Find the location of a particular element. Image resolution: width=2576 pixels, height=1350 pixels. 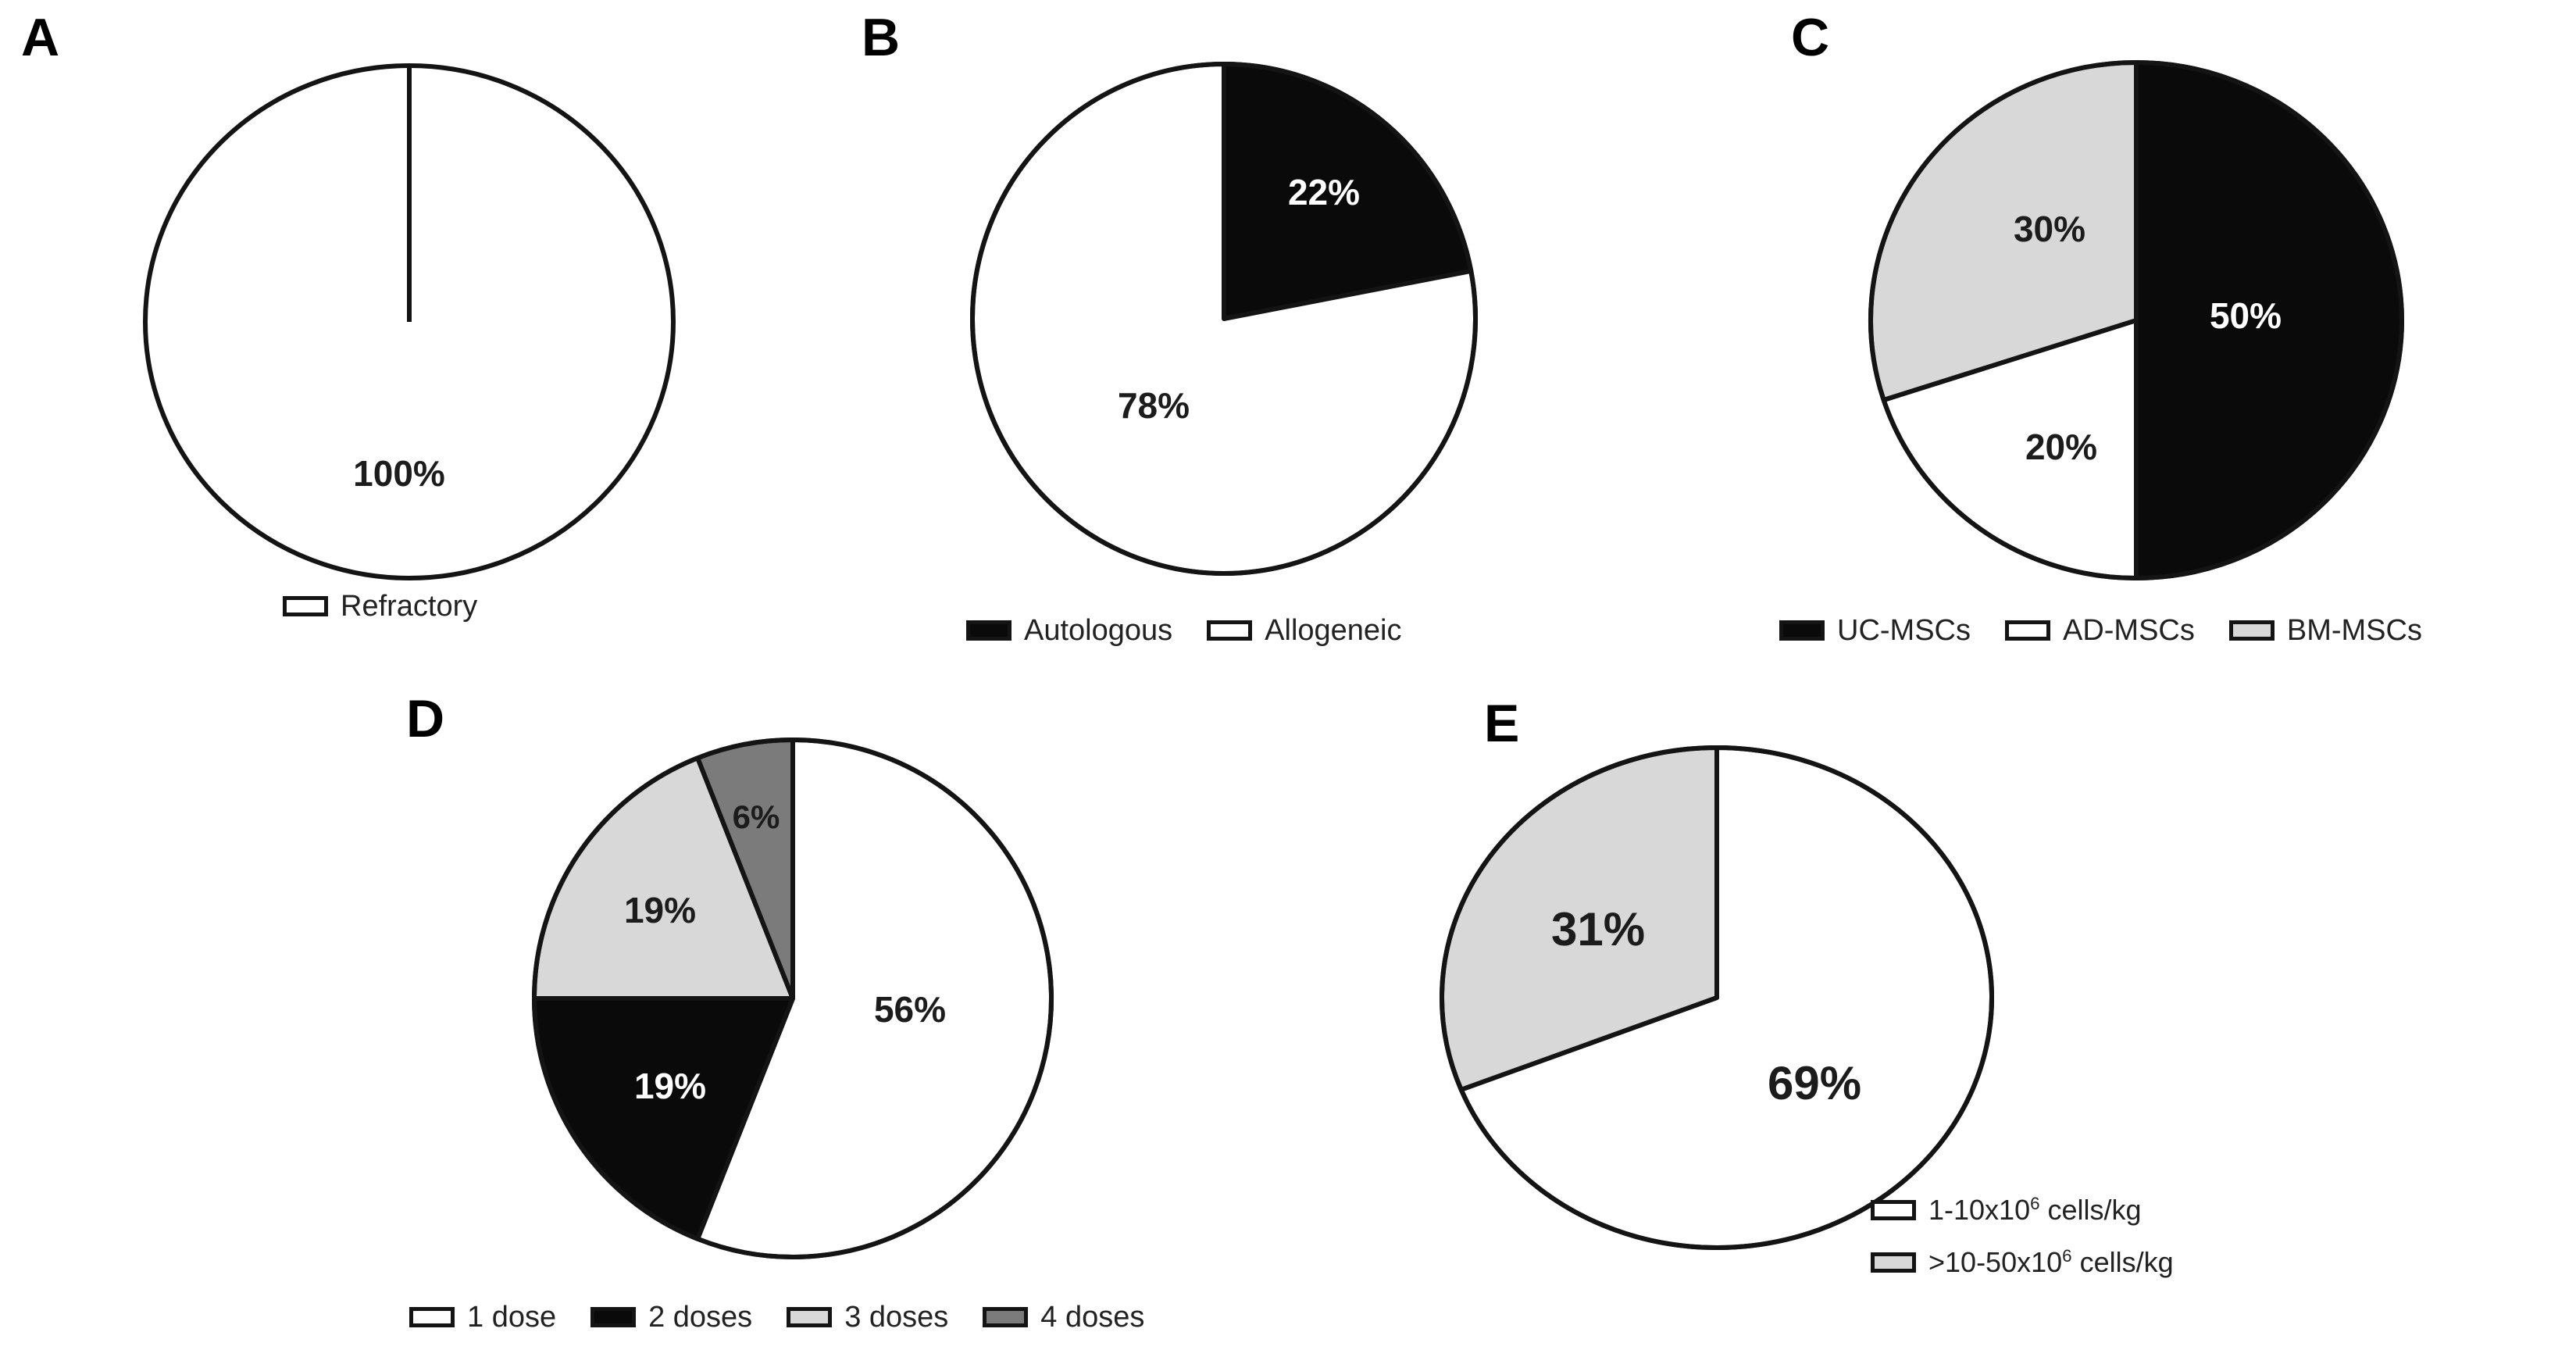

legend-item-4-doses: 4 doses is located at coordinates (1063, 1317).